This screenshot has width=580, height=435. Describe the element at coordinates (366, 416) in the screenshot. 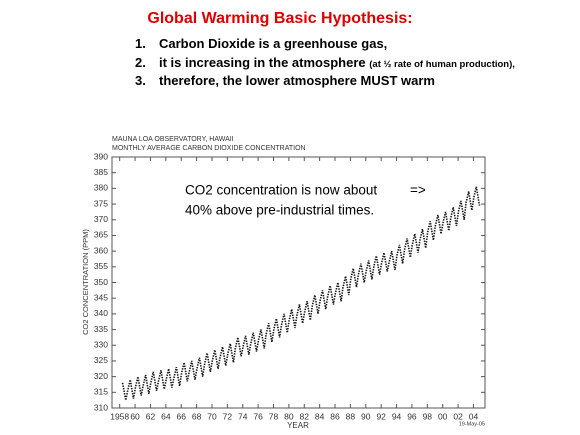

I see `x-tick-label: 90` at that location.